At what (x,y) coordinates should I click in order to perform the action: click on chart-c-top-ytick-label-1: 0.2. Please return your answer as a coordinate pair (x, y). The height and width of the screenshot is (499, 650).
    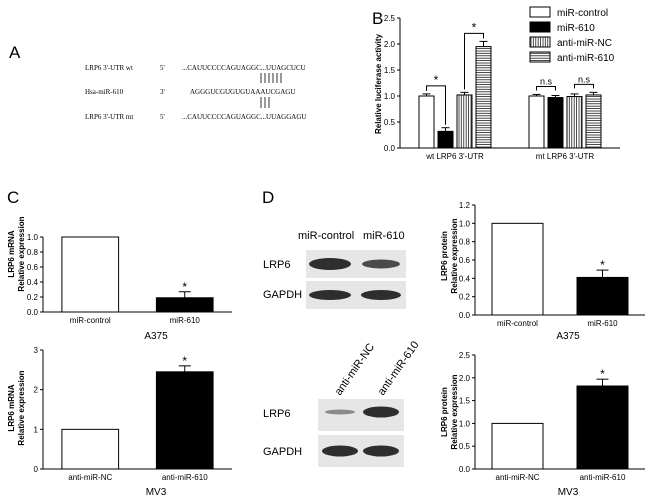
    Looking at the image, I should click on (33, 297).